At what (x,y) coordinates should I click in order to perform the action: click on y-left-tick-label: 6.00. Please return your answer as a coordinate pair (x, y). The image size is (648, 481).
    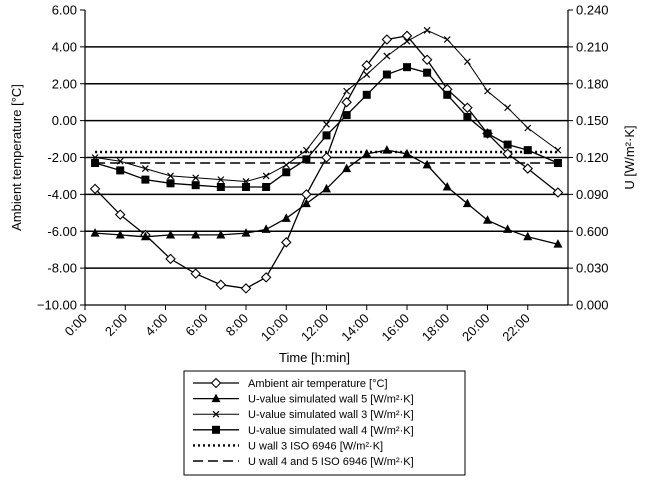
    Looking at the image, I should click on (64, 10).